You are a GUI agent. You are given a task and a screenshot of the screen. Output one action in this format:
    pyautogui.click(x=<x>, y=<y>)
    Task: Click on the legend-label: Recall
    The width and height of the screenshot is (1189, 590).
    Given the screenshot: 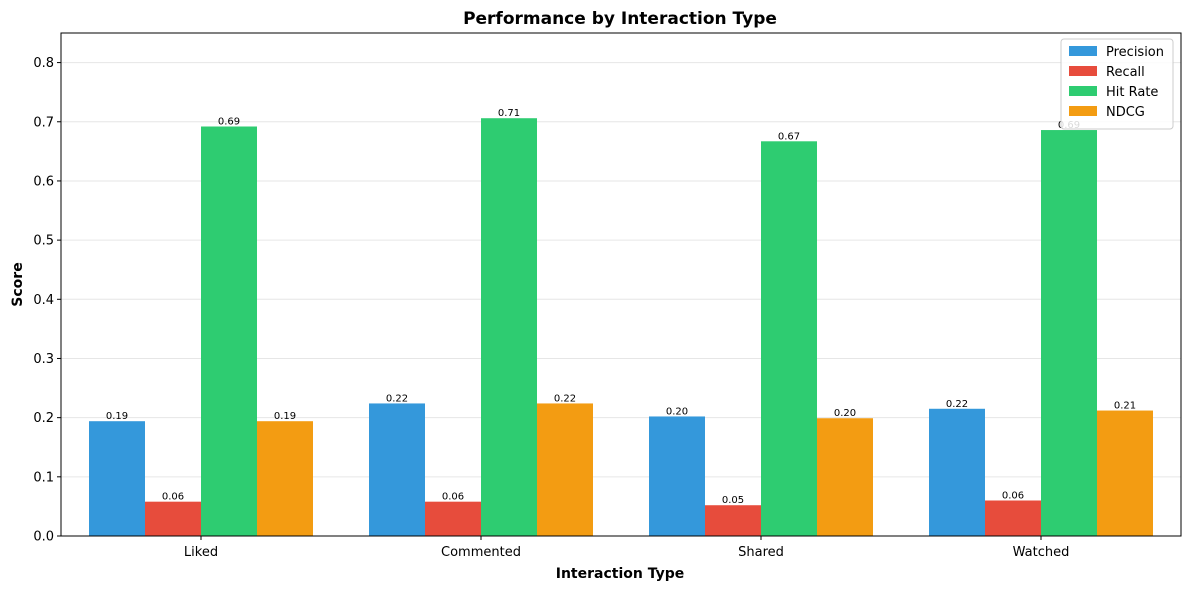 What is the action you would take?
    pyautogui.click(x=1125, y=72)
    